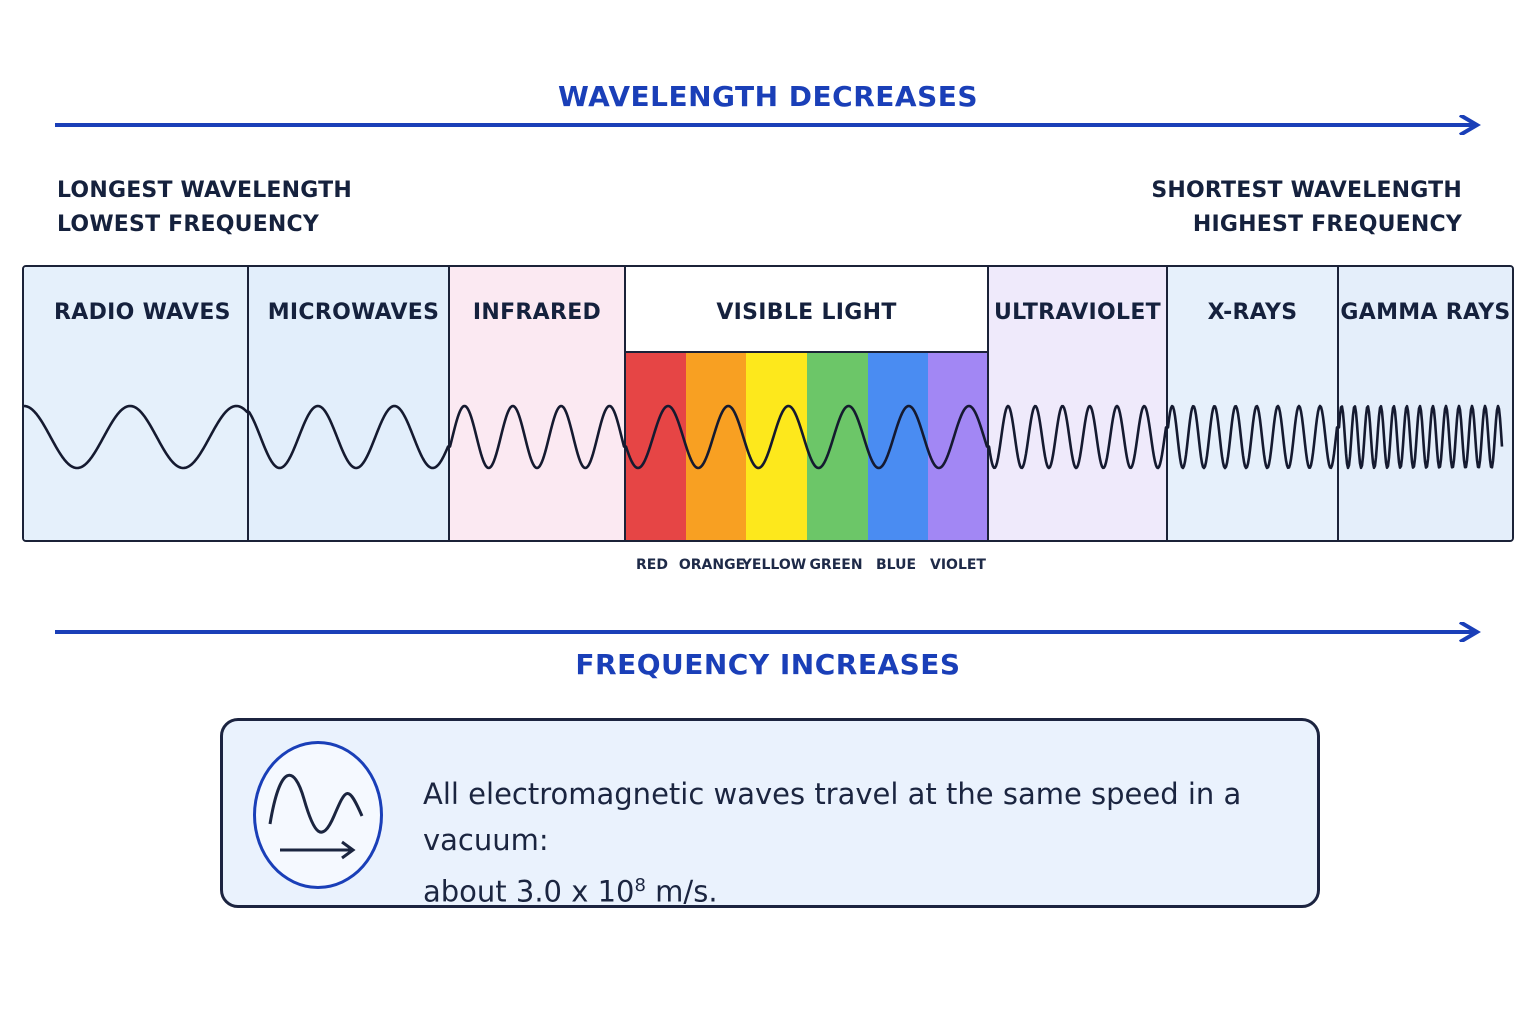  I want to click on band-label: VISIBLE LIGHT, so click(806, 312).